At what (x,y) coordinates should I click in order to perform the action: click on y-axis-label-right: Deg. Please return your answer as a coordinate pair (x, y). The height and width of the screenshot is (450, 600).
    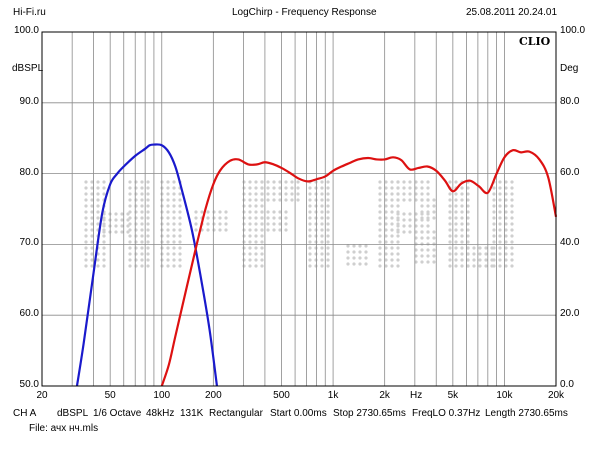
    Looking at the image, I should click on (569, 68).